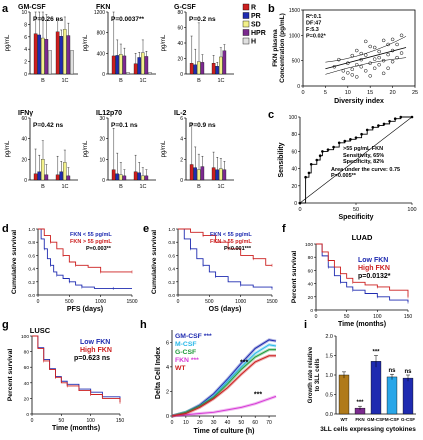  I want to click on legend-high: High FKN, so click(374, 268).